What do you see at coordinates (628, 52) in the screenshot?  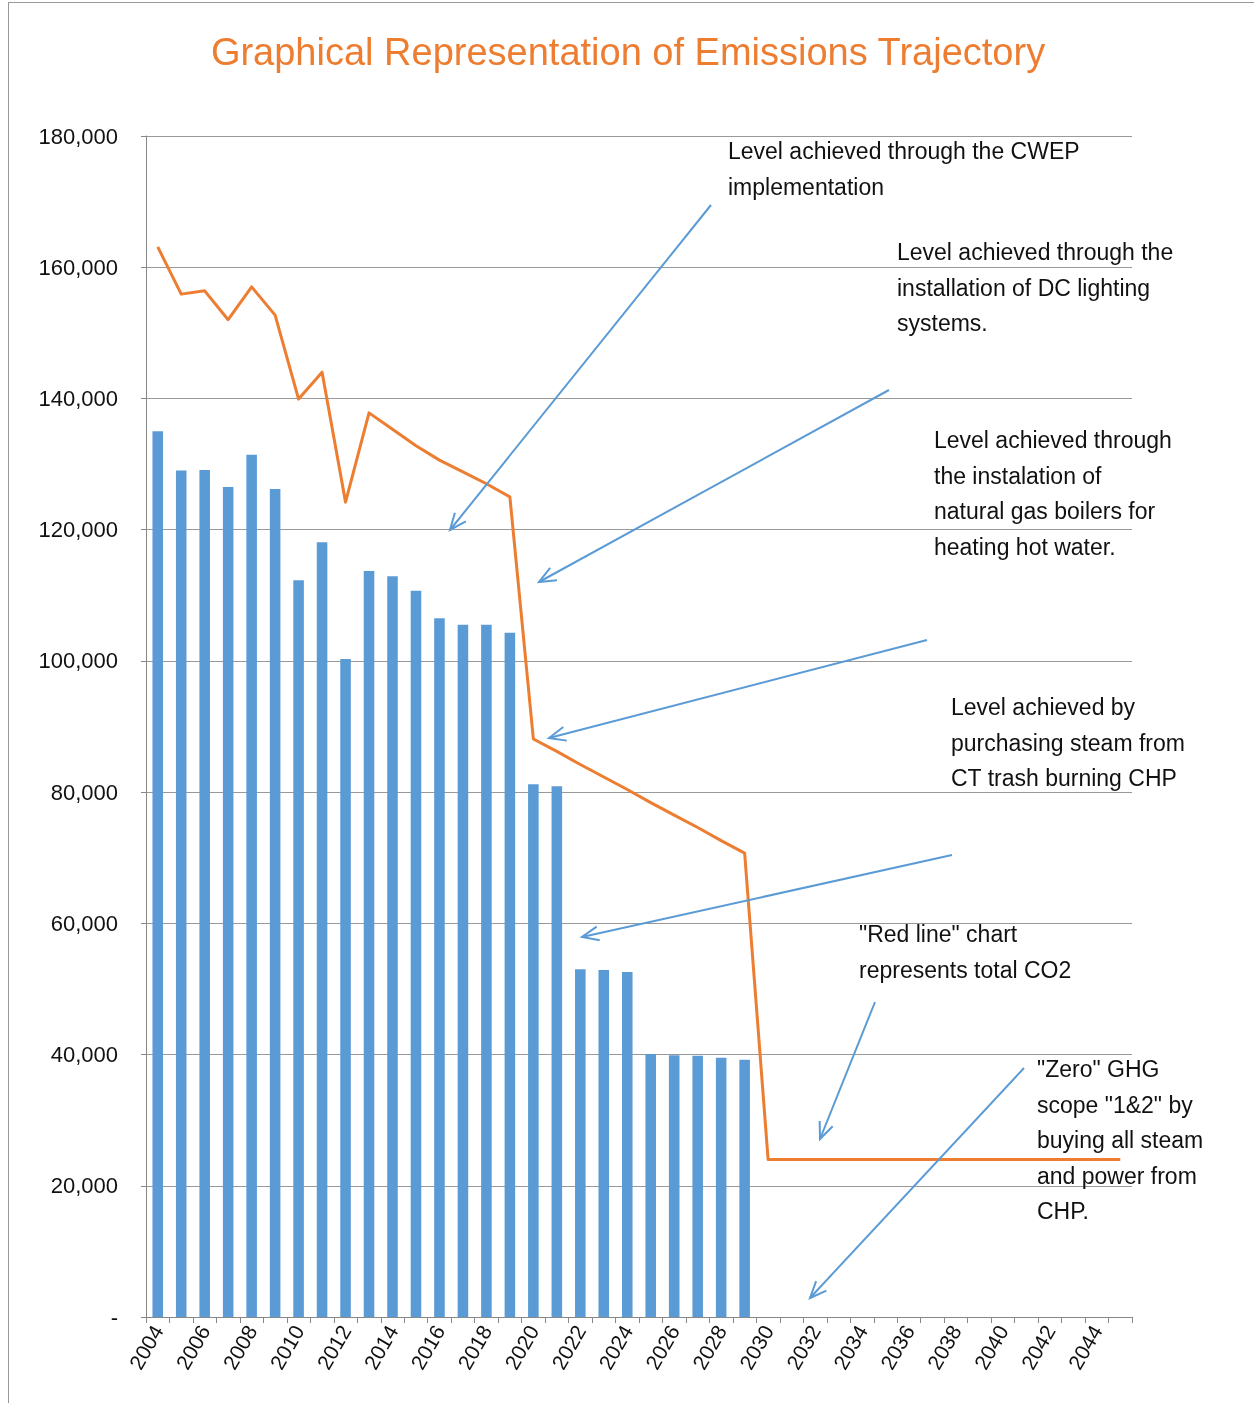 I see `chart-title: Graphical Representation of Emissions Trajectory` at bounding box center [628, 52].